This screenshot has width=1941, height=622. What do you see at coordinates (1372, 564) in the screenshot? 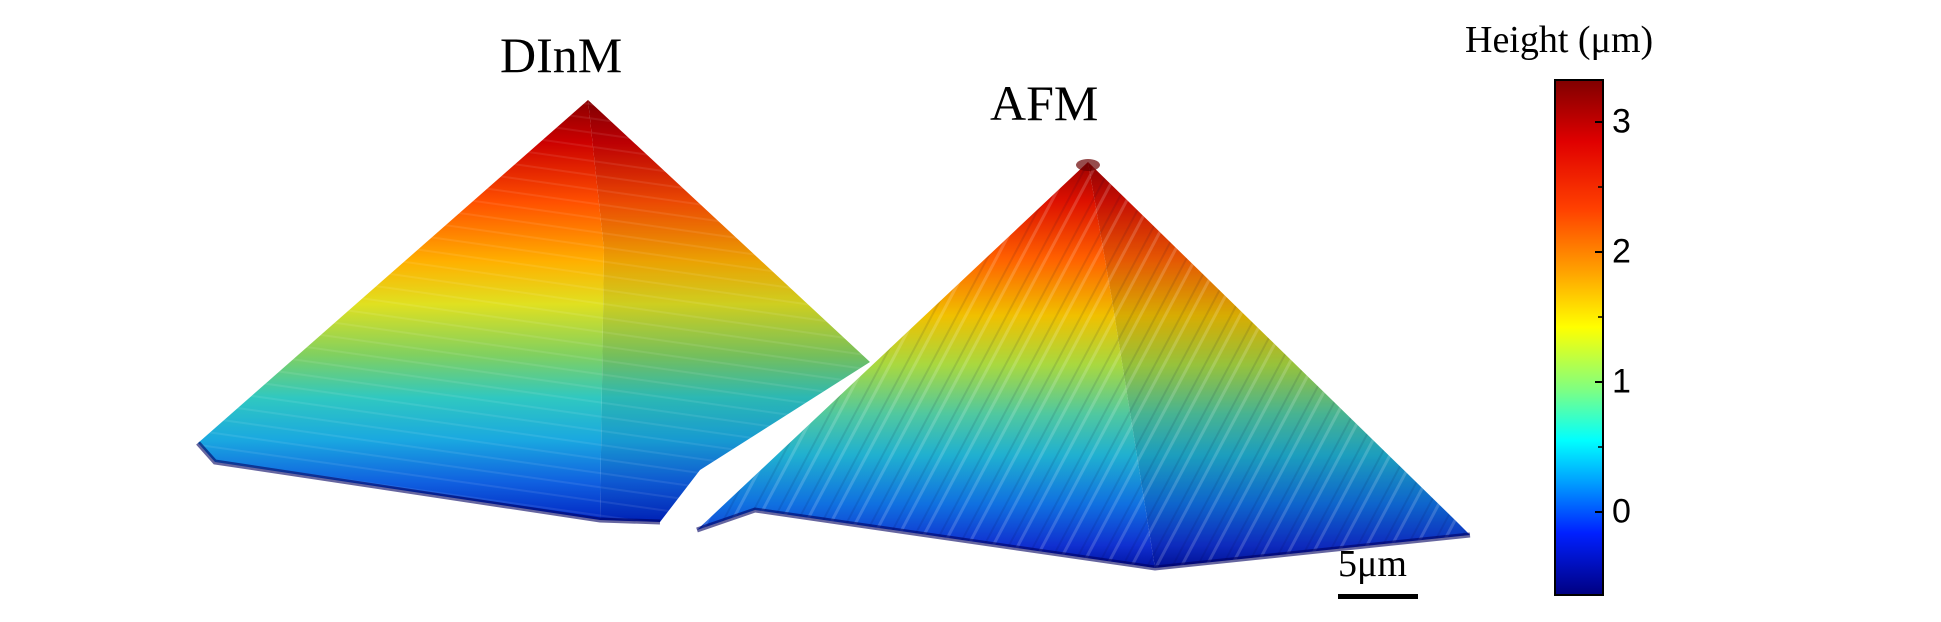
I see `scale-bar-label: 5μm` at bounding box center [1372, 564].